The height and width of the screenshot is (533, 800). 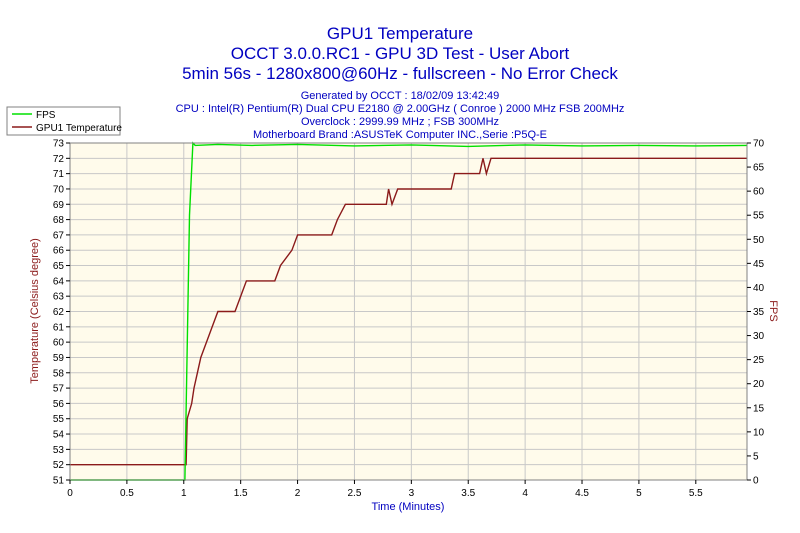 What do you see at coordinates (759, 336) in the screenshot?
I see `y-right-tick-label: 30` at bounding box center [759, 336].